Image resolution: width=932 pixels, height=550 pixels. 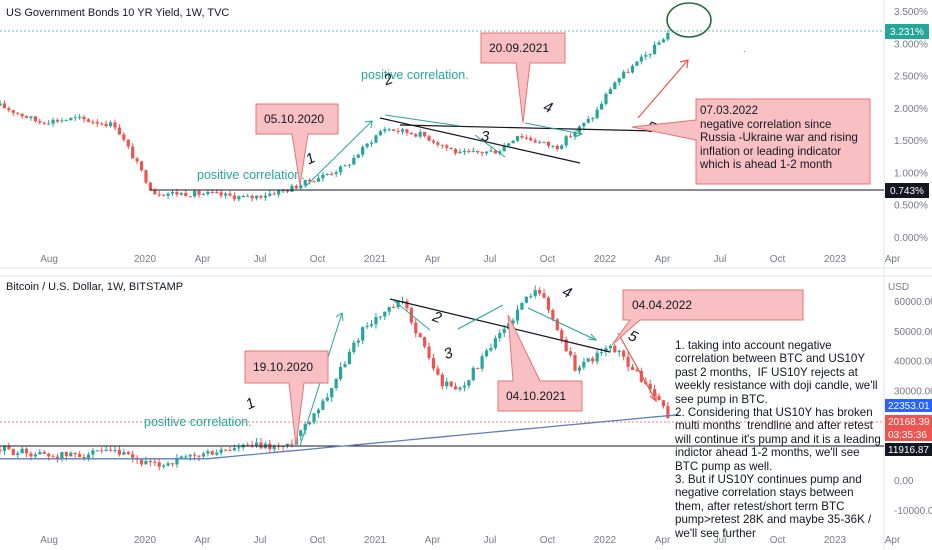 What do you see at coordinates (689, 20) in the screenshot?
I see `top-highlight-circle` at bounding box center [689, 20].